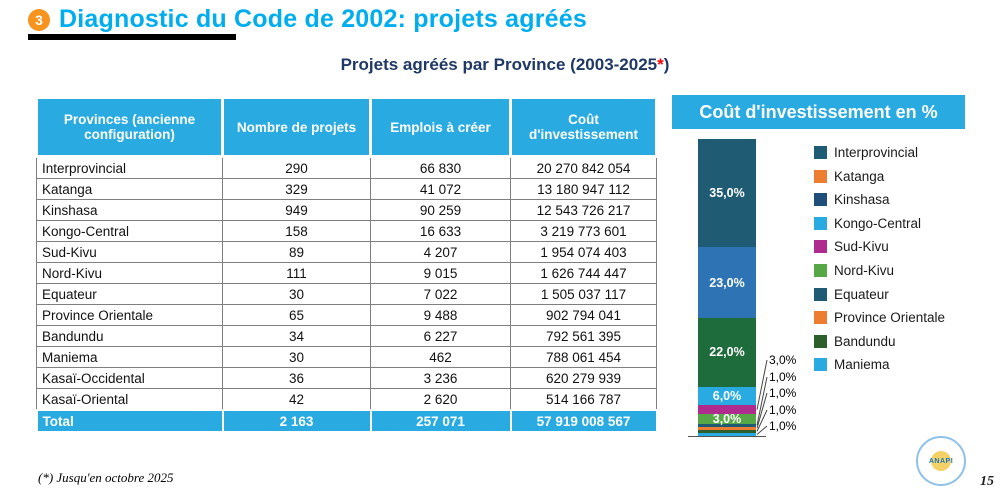 This screenshot has height=495, width=1000. I want to click on province-cell: Sud-Kivu, so click(129, 252).